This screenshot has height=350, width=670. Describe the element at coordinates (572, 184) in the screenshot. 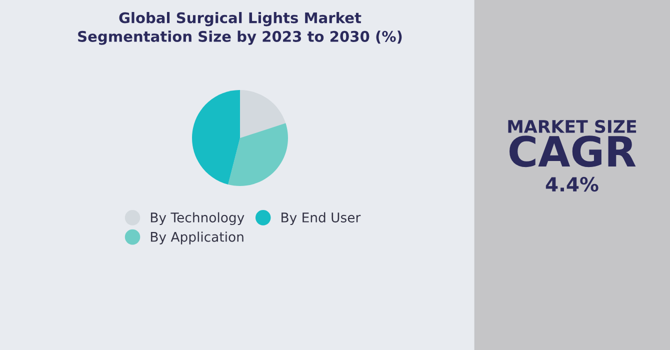

I see `text: 4.4%` at that location.